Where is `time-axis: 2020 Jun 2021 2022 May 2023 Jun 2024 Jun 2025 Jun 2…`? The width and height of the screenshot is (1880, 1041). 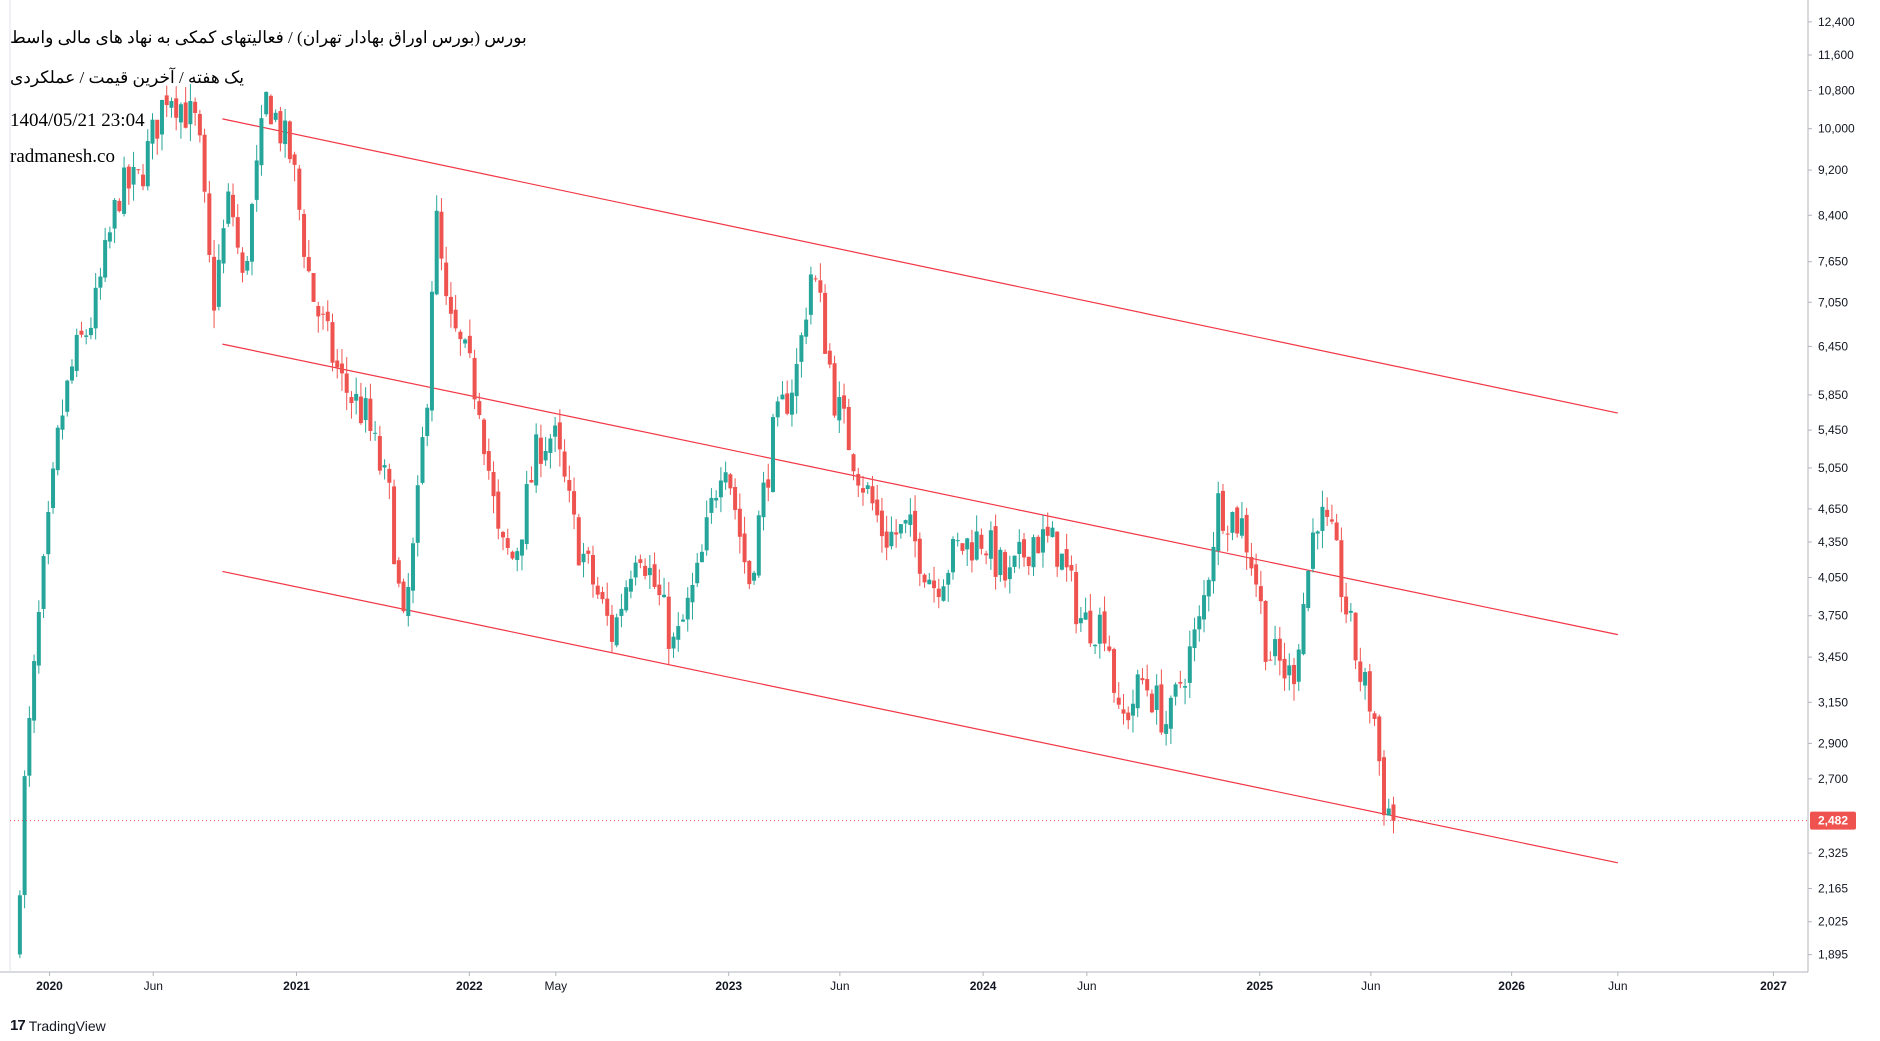 time-axis: 2020 Jun 2021 2022 May 2023 Jun 2024 Jun 2025 Jun 2… is located at coordinates (911, 982).